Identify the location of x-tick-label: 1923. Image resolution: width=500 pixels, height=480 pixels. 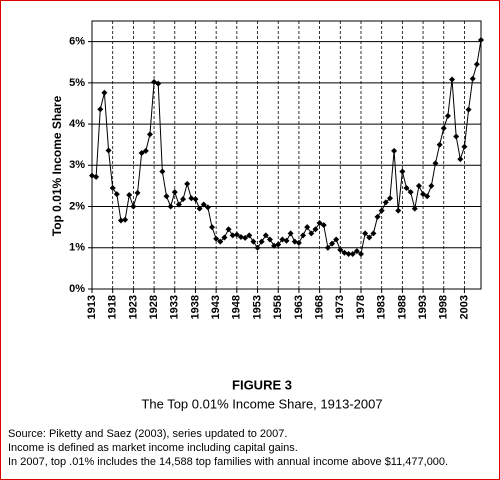
(133, 307).